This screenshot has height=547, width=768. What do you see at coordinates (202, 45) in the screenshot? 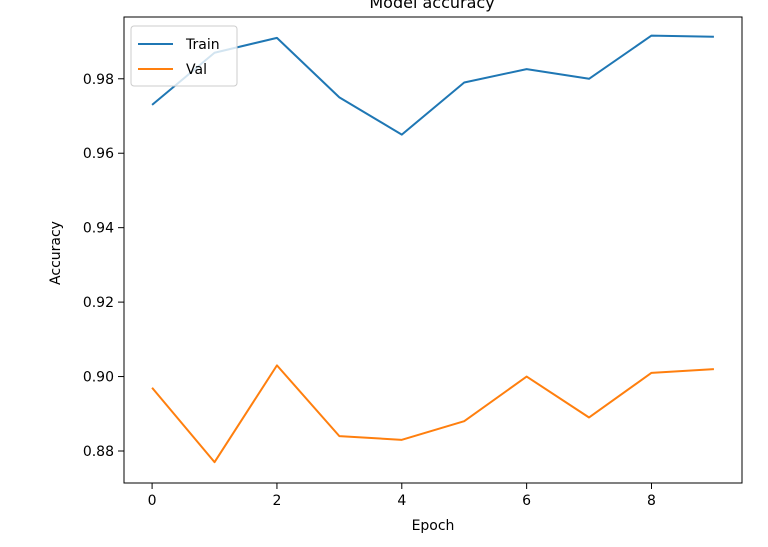
I see `legend-train-label: Train` at bounding box center [202, 45].